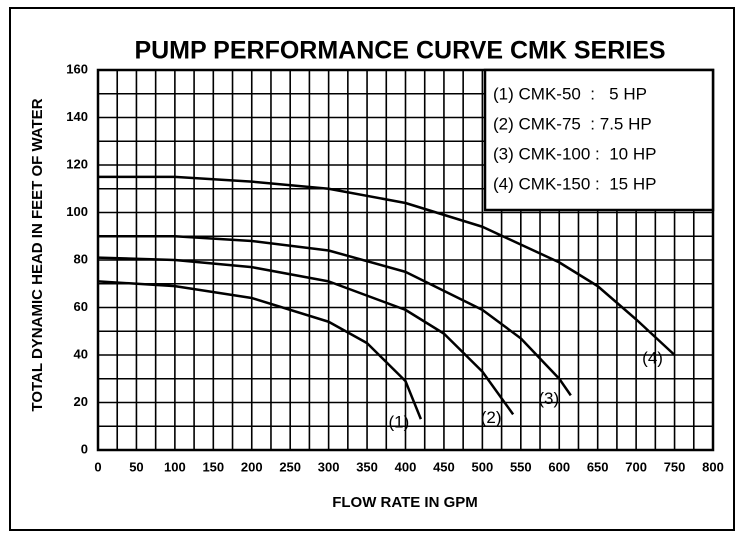  What do you see at coordinates (213, 466) in the screenshot?
I see `x-tick-label: 150` at bounding box center [213, 466].